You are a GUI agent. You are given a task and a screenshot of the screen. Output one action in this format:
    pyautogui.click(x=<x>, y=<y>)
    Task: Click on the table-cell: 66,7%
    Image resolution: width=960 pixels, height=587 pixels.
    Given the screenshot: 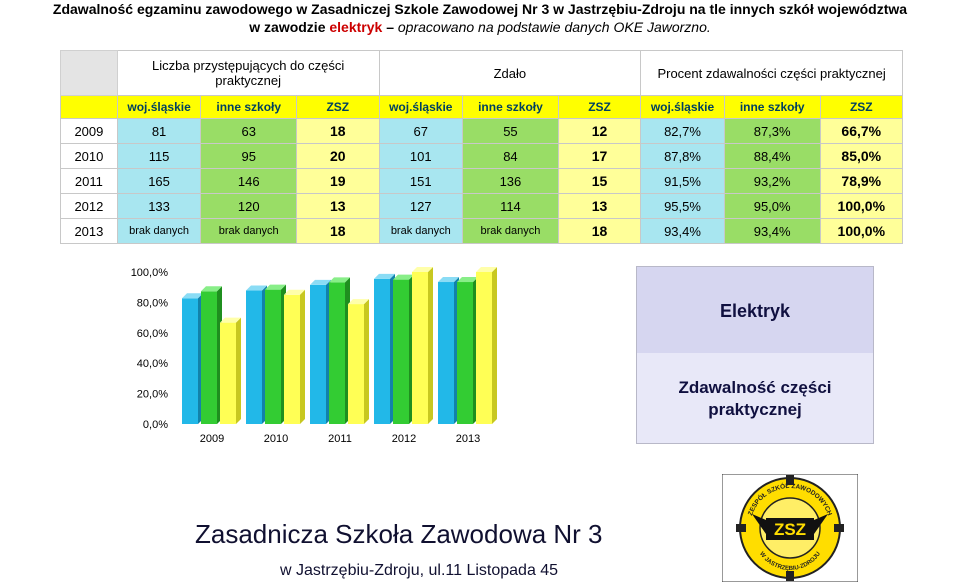 What is the action you would take?
    pyautogui.click(x=861, y=131)
    